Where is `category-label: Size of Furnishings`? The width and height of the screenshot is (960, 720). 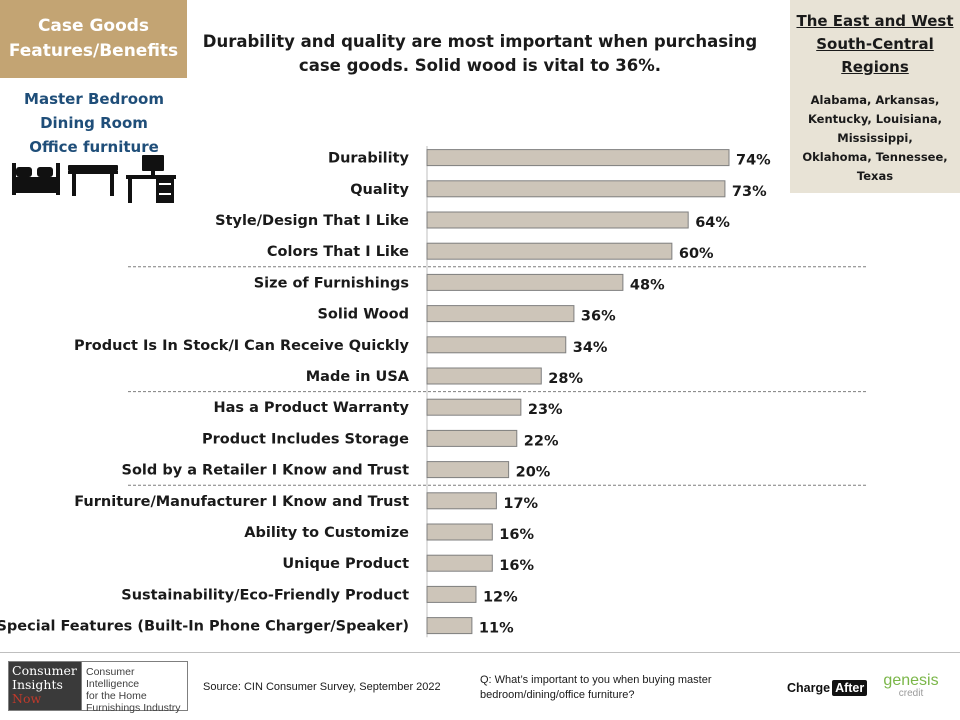 category-label: Size of Furnishings is located at coordinates (331, 283).